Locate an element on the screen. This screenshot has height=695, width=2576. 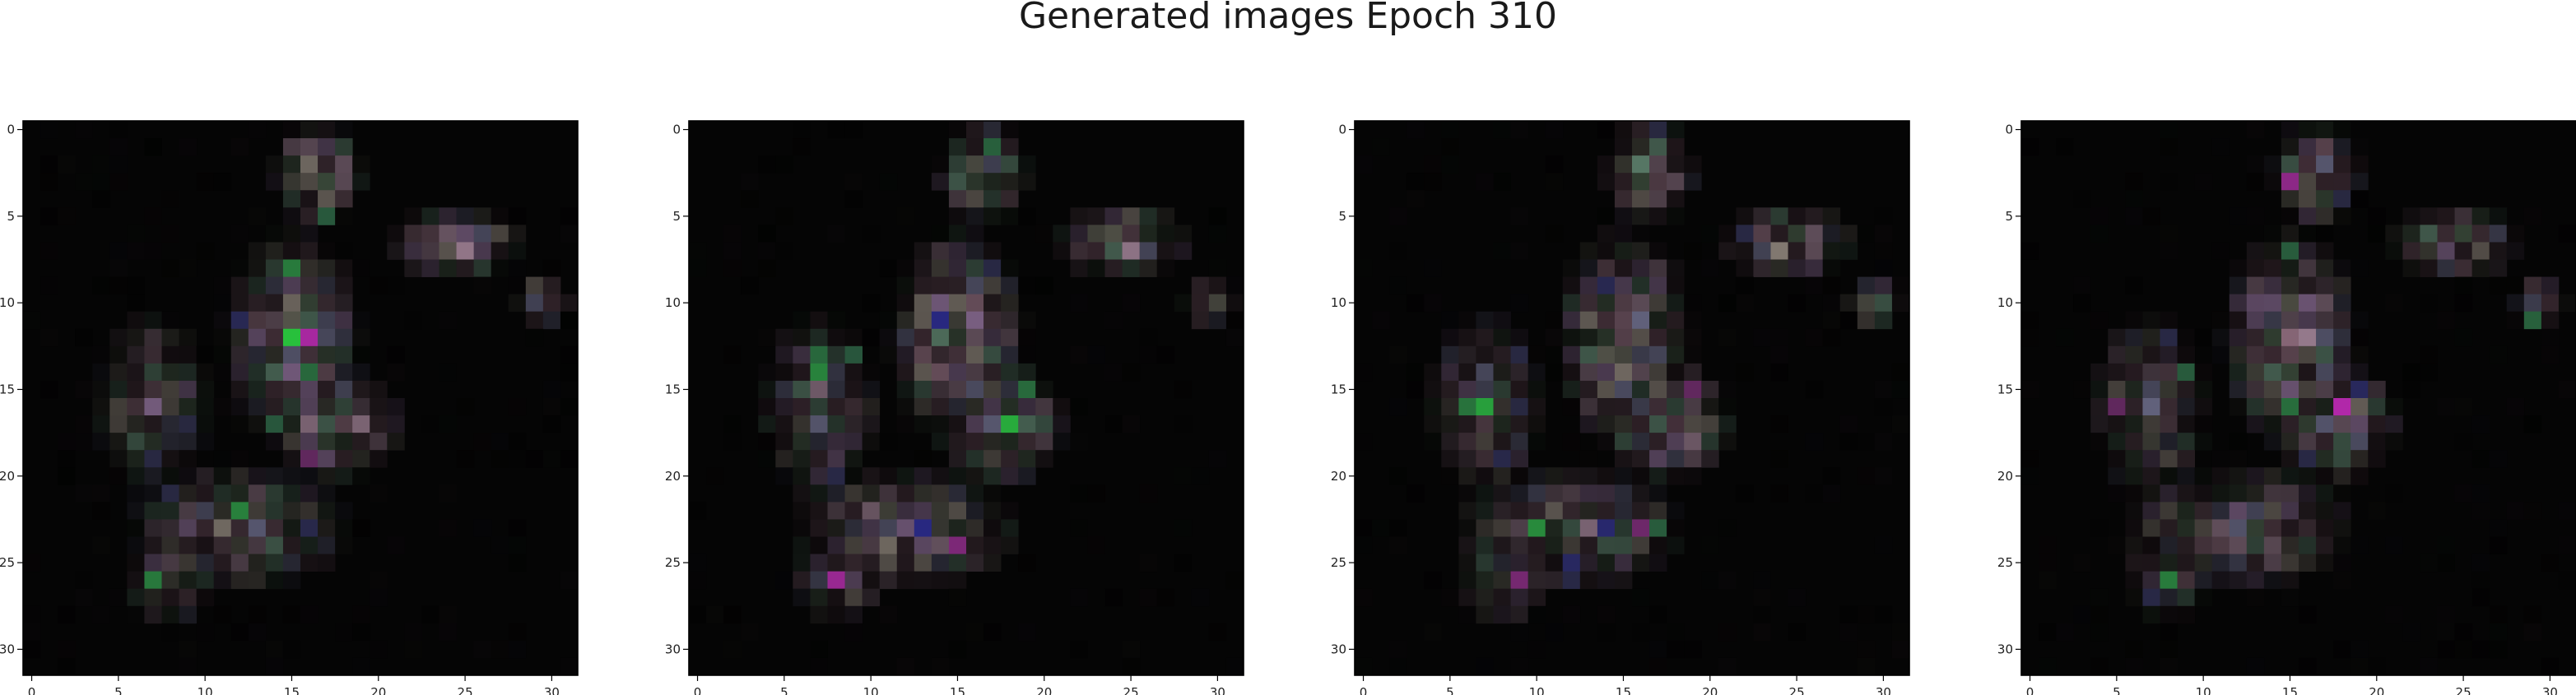
x-tick-label: 30 is located at coordinates (1217, 690).